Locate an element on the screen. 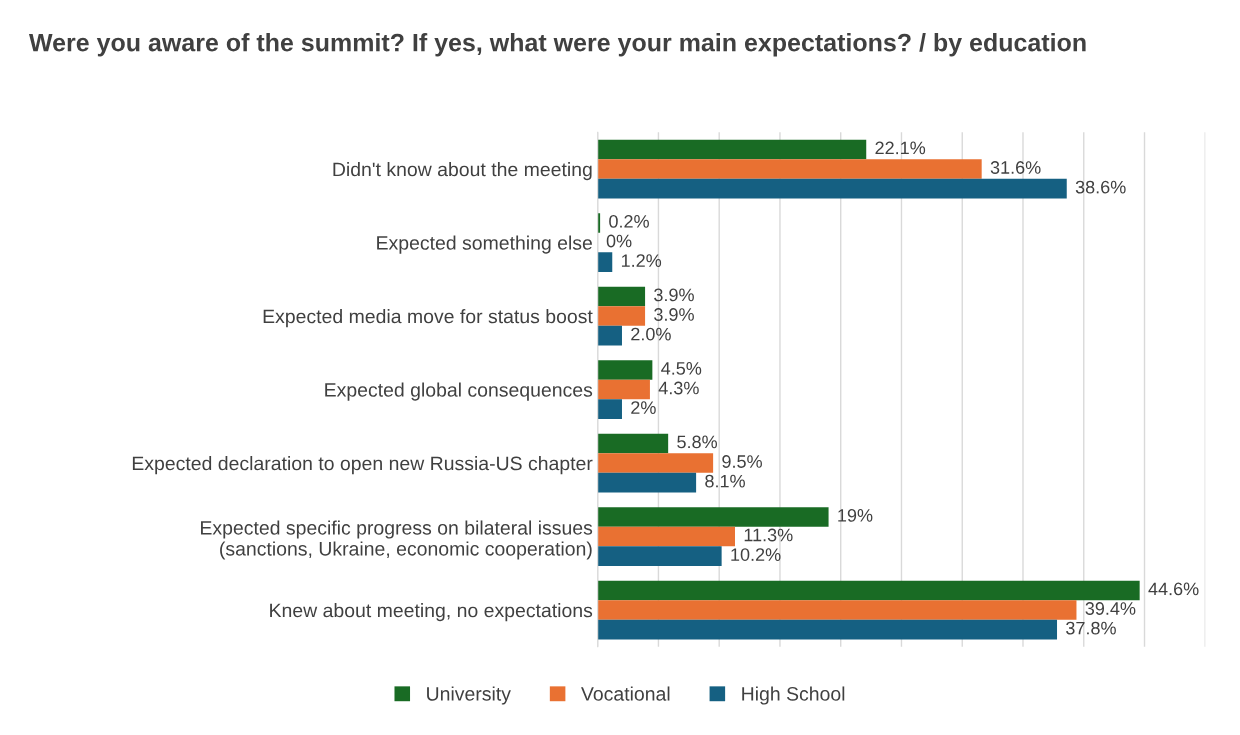 This screenshot has width=1240, height=735. data-label: 31.6% is located at coordinates (1015, 167).